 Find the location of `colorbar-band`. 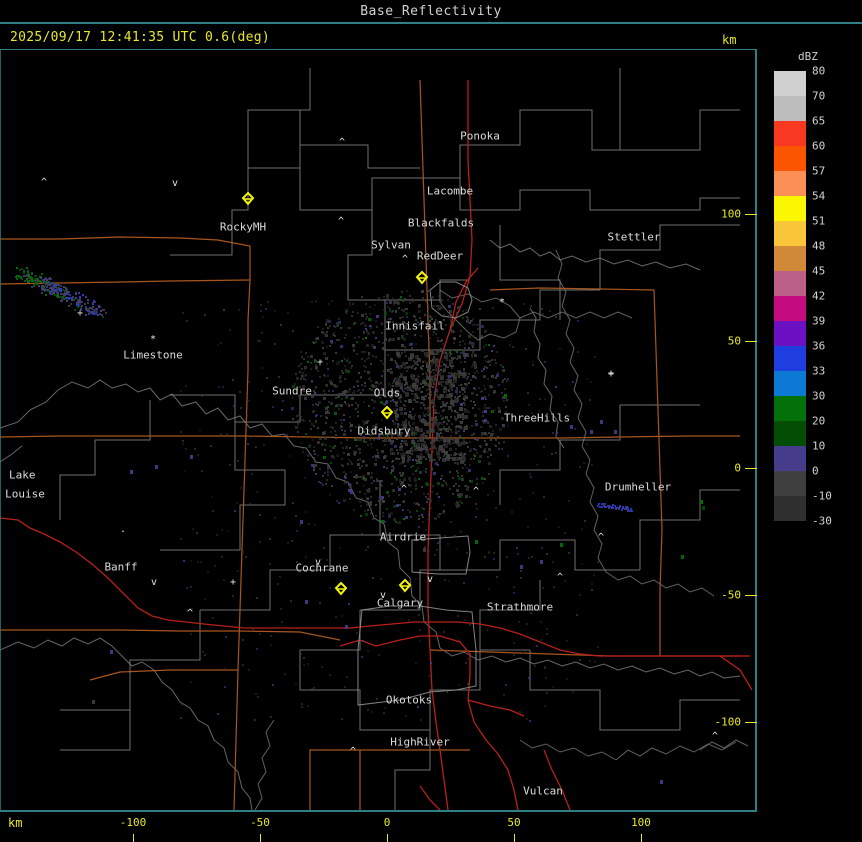

colorbar-band is located at coordinates (790, 283).